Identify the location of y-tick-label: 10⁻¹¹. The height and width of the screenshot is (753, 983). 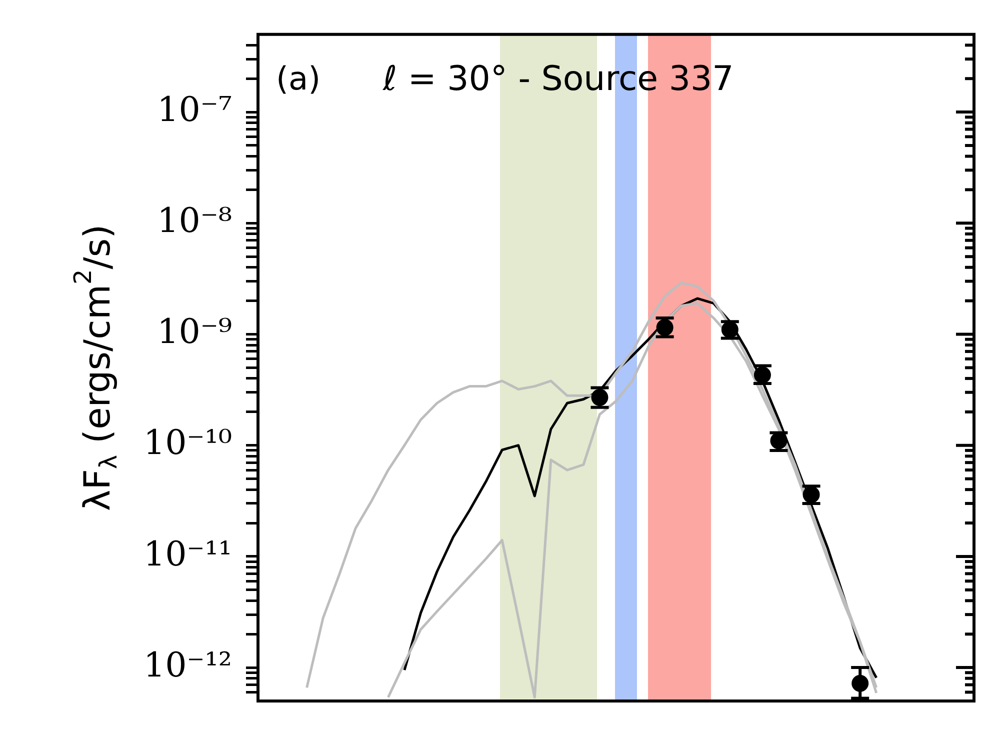
(188, 554).